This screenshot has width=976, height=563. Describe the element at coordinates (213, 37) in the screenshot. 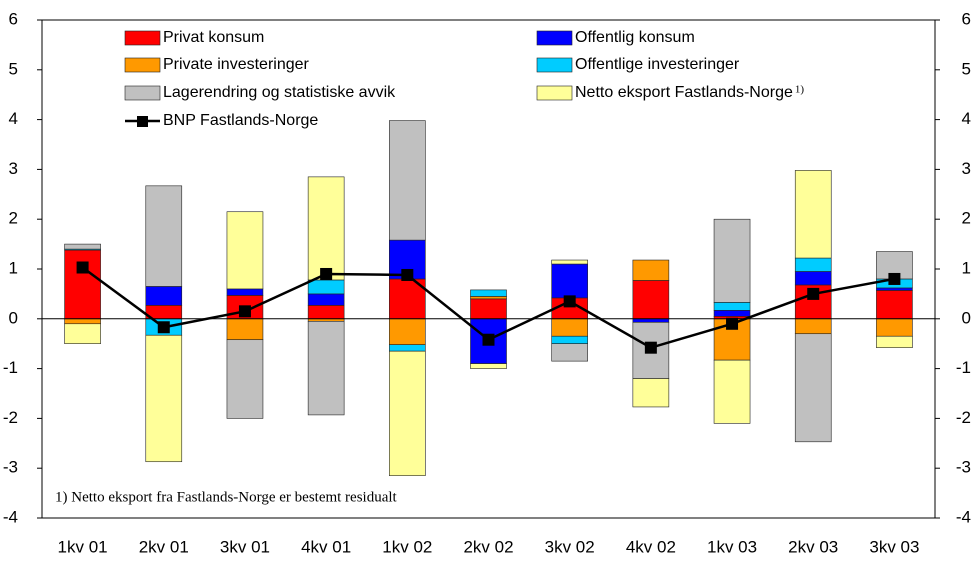

I see `legend-label: Privat konsum` at that location.